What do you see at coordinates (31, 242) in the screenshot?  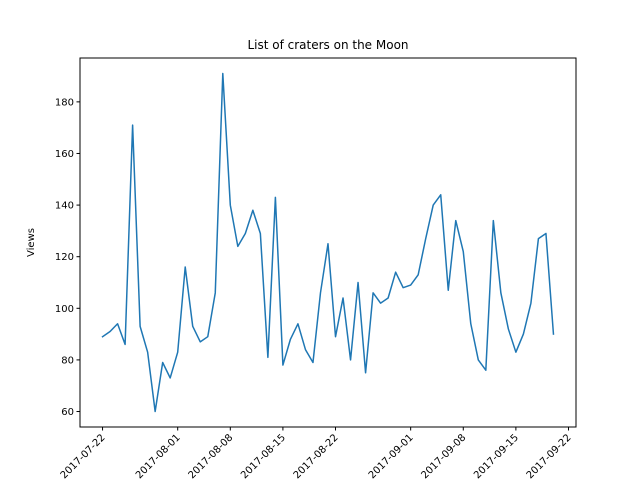 I see `y-axis-label: Views` at bounding box center [31, 242].